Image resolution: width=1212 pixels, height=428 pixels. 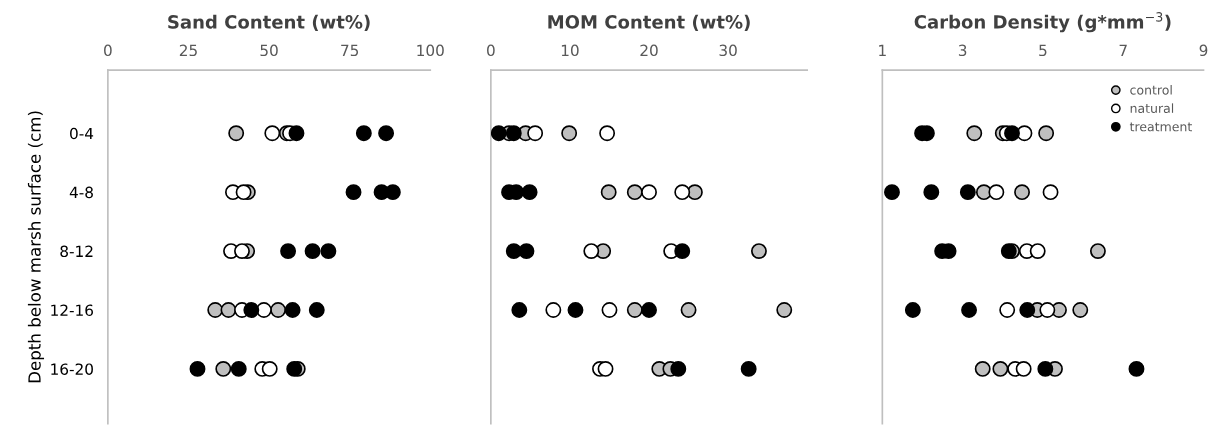 What do you see at coordinates (269, 50) in the screenshot?
I see `x-tick-label: 50` at bounding box center [269, 50].